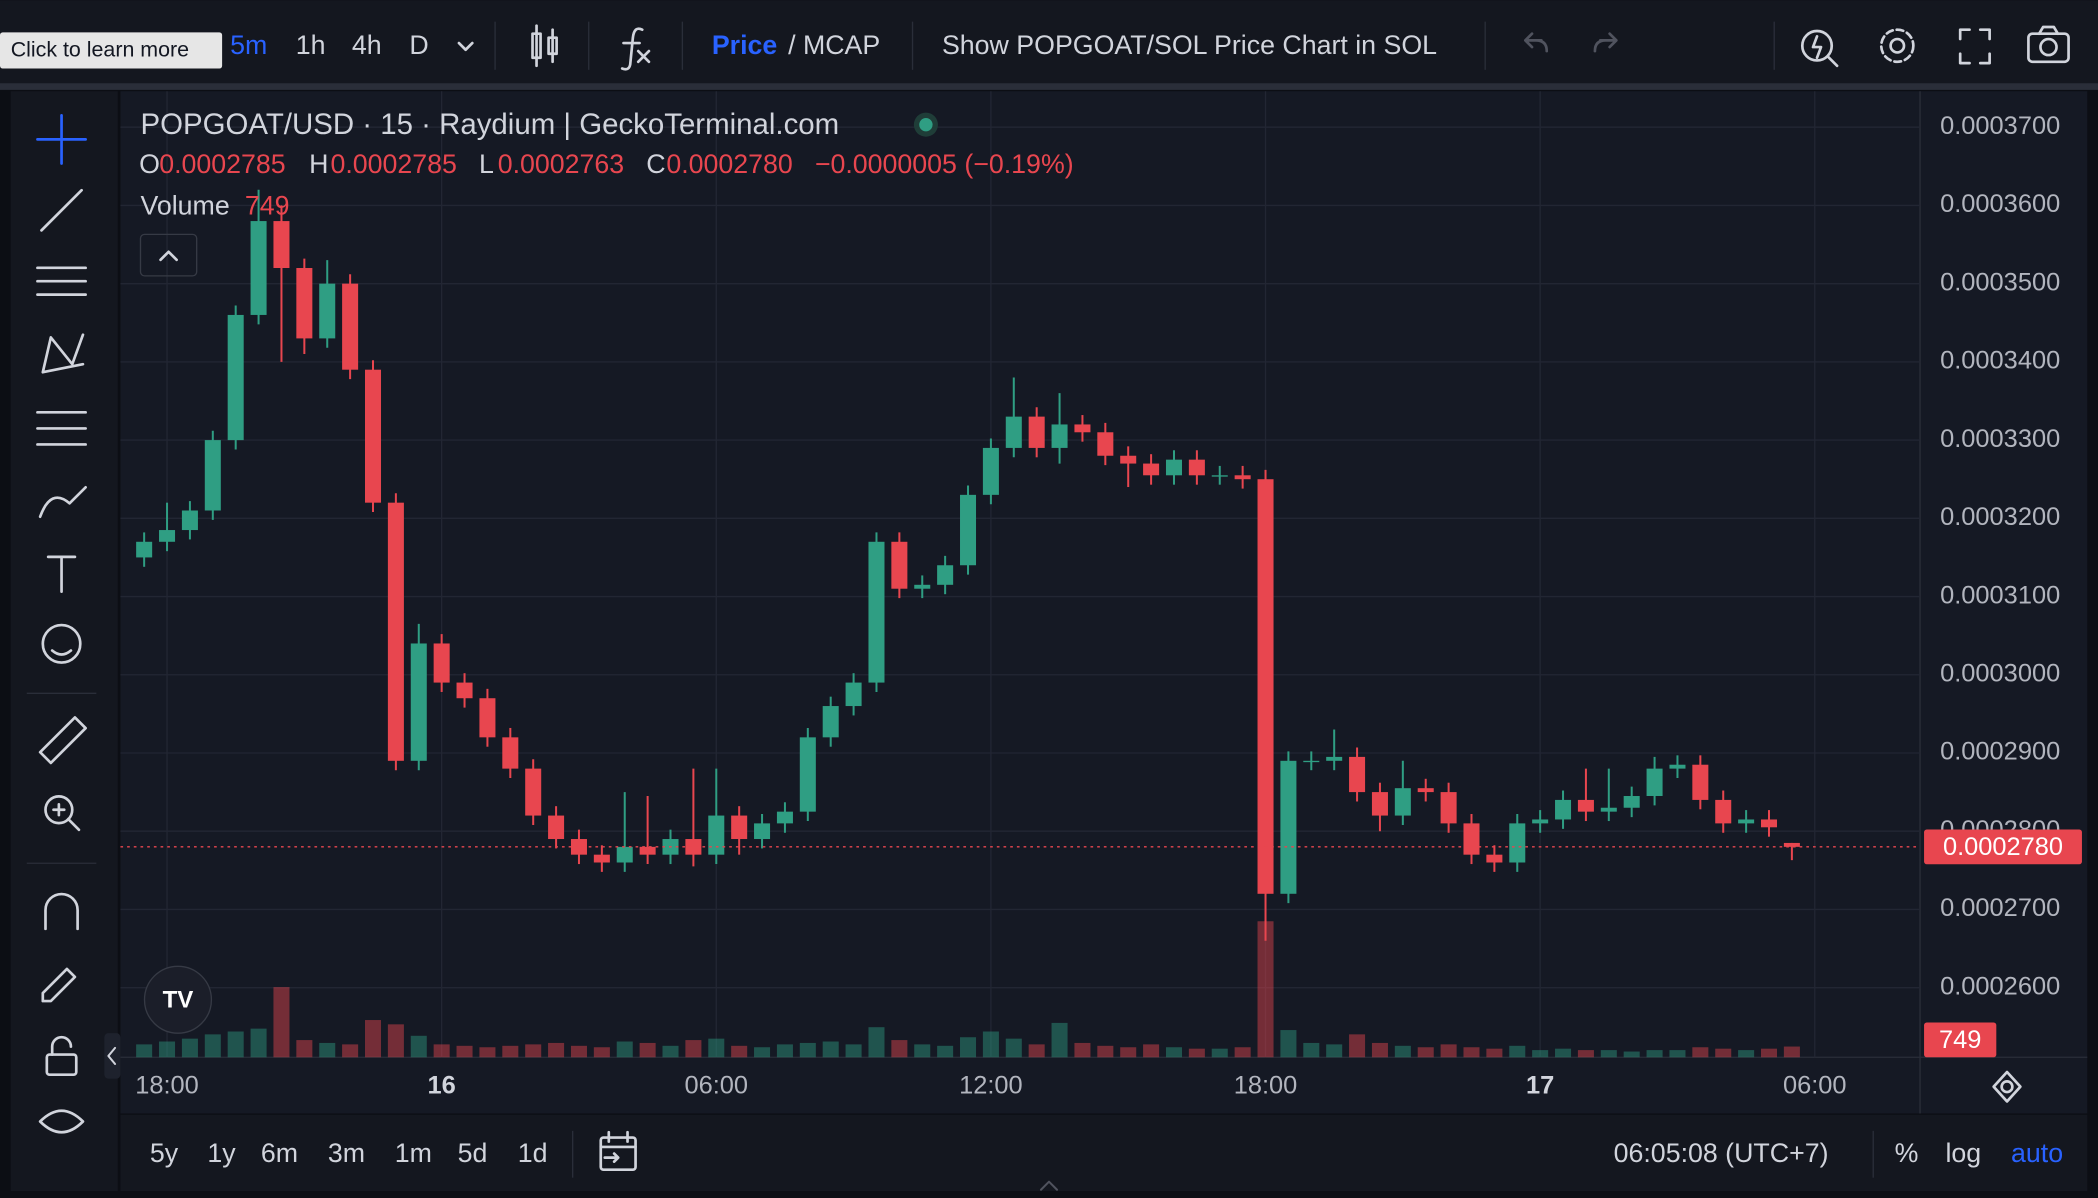  I want to click on top-toolbar, so click(1049, 42).